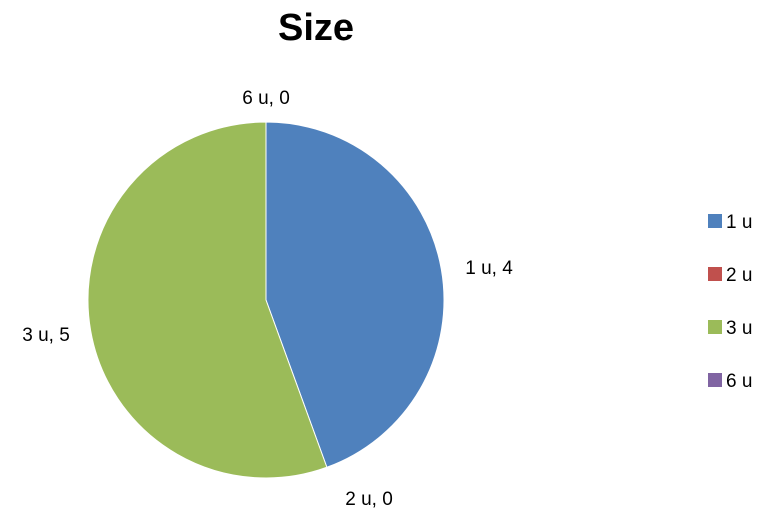 The image size is (763, 512). Describe the element at coordinates (46, 335) in the screenshot. I see `data-label-3-u: 3 u, 5` at that location.